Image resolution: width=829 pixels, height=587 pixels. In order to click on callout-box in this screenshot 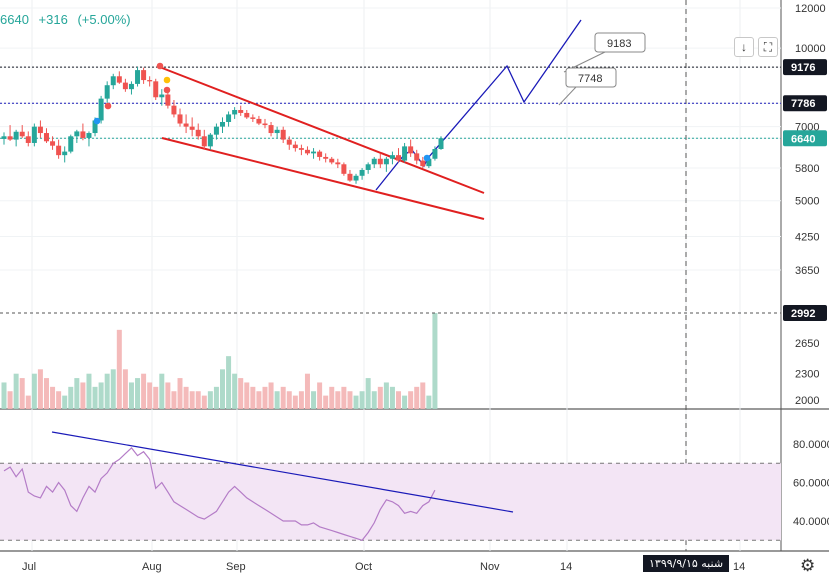, I will do `click(620, 42)`.